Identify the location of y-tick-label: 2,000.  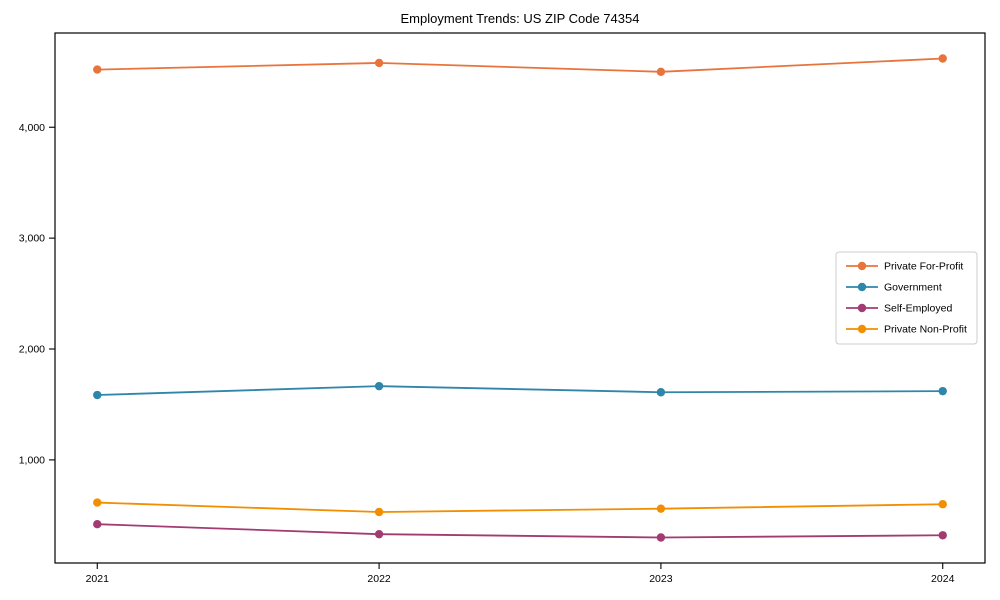
(32, 350).